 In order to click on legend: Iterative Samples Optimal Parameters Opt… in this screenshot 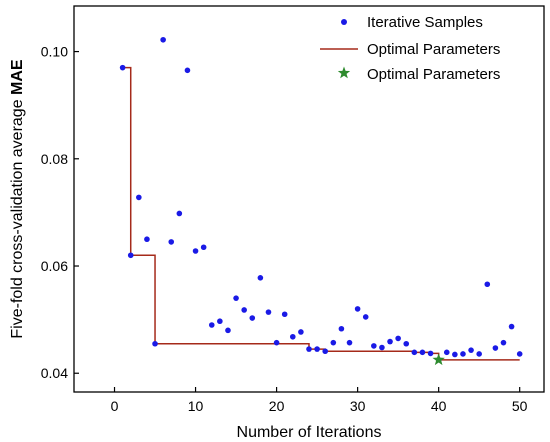, I will do `click(410, 48)`.